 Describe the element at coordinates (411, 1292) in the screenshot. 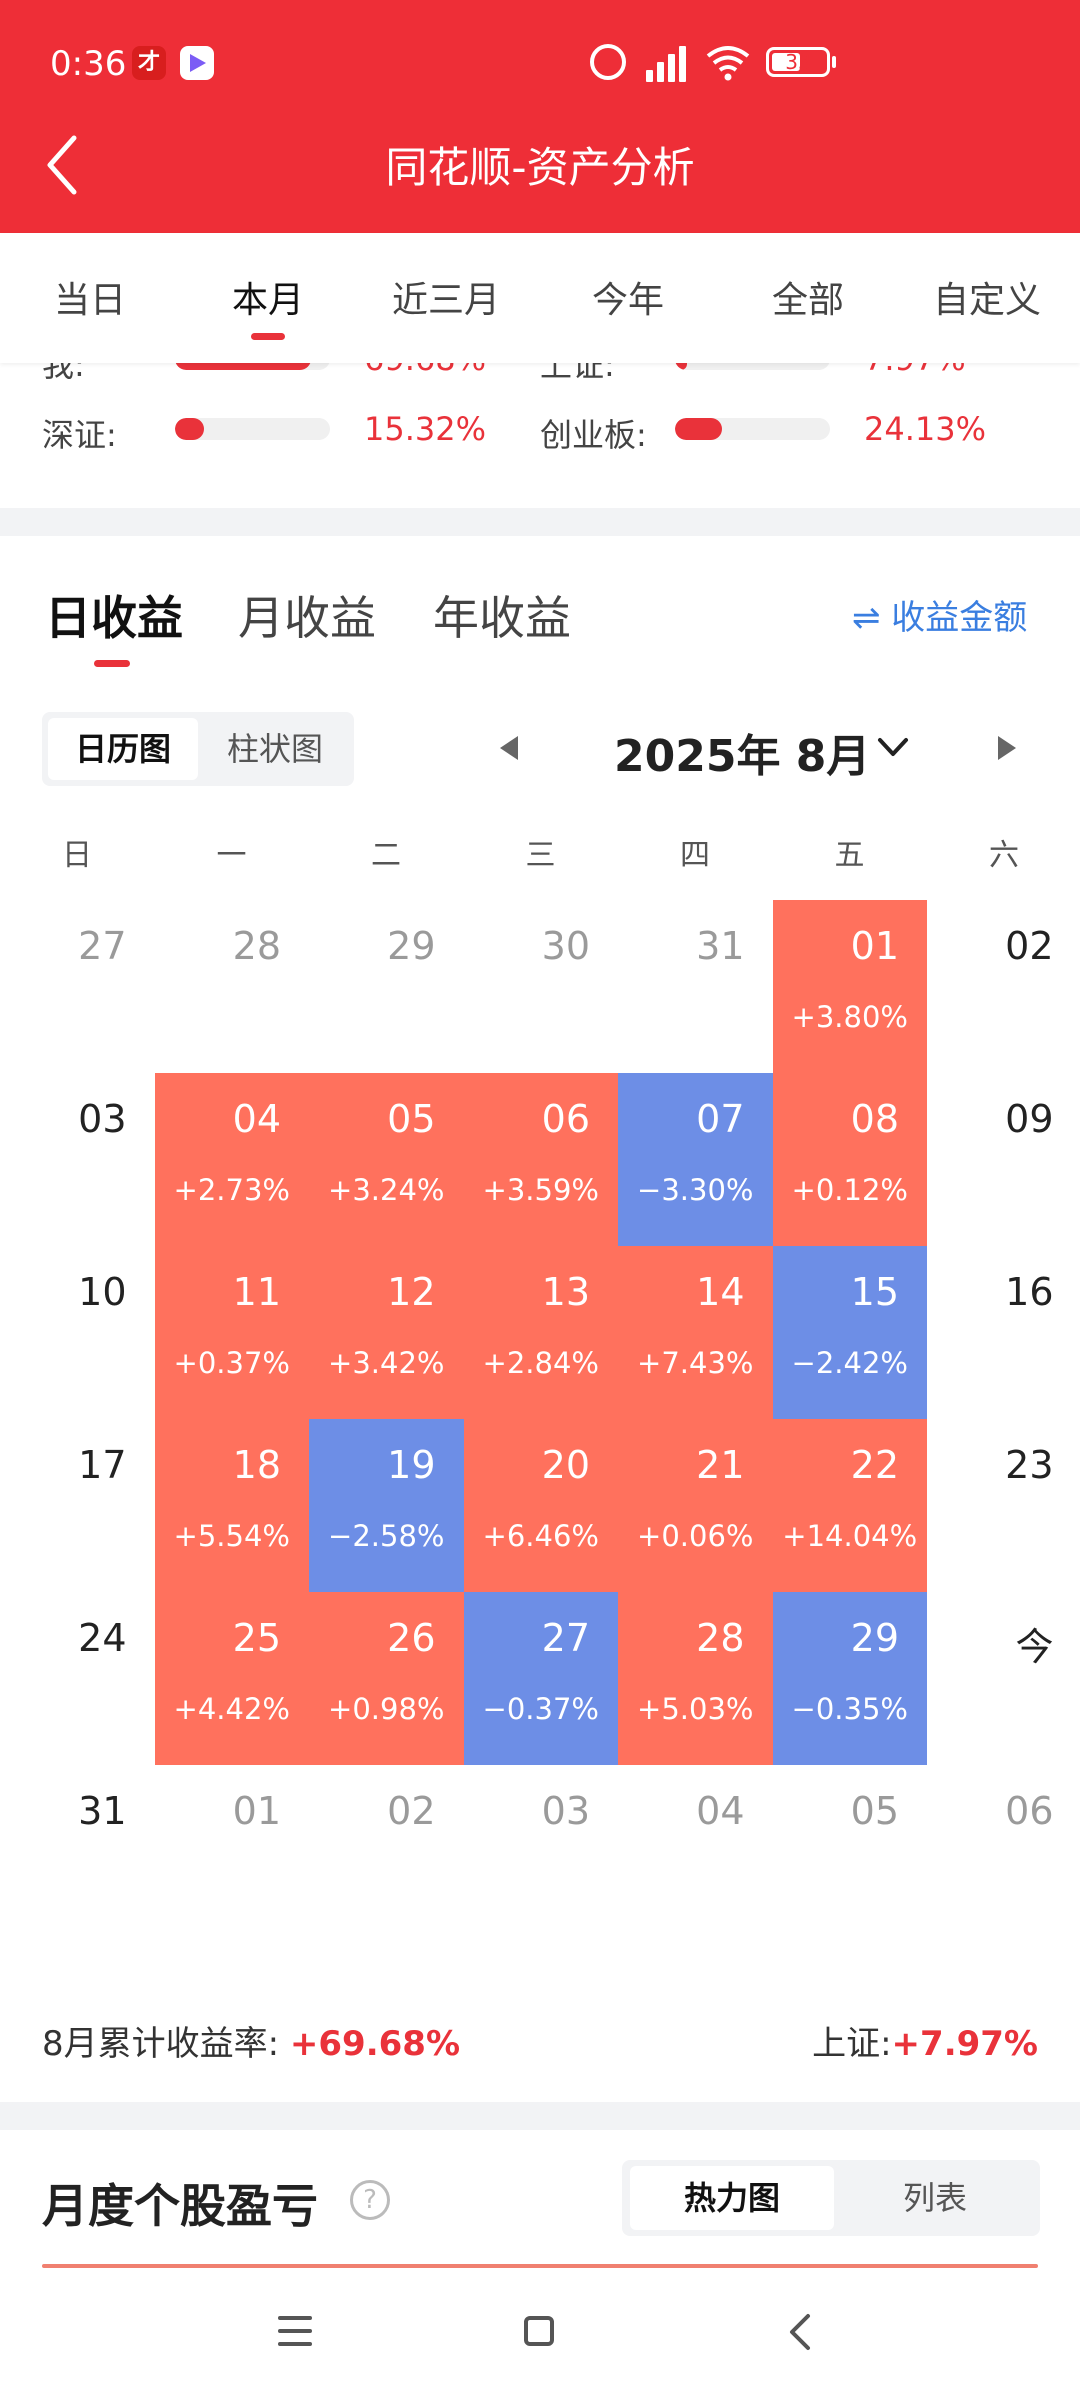

I see `day-number: 12` at that location.